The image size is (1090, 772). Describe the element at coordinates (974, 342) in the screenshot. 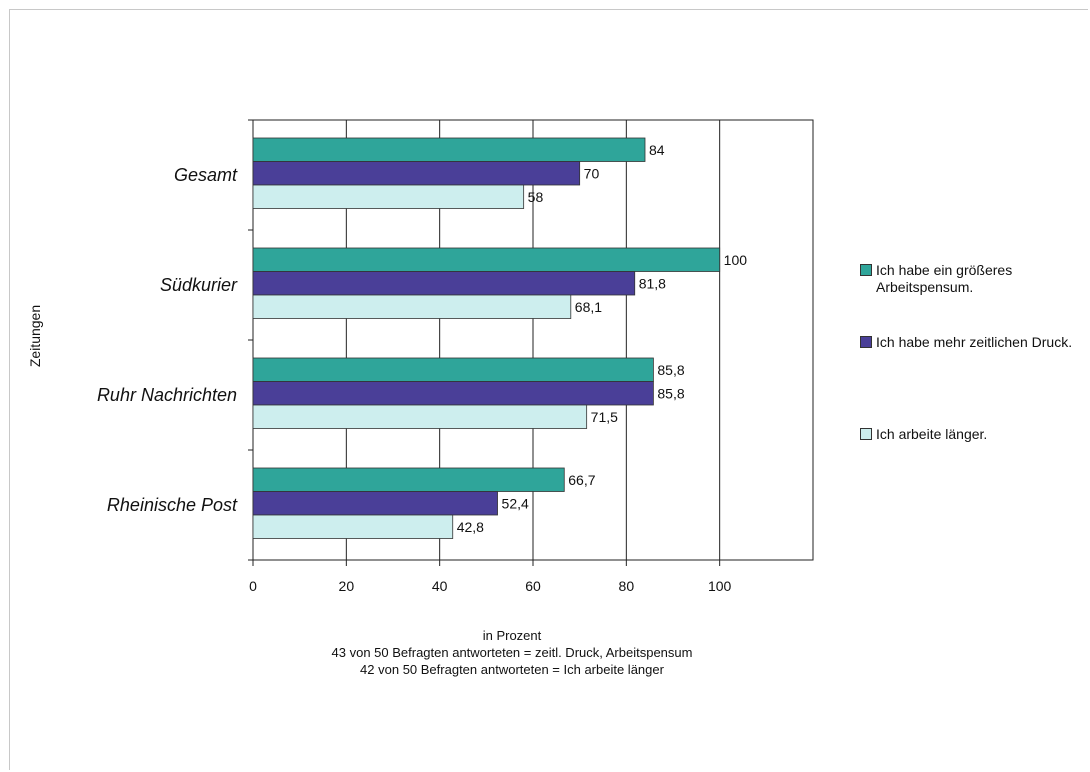

I see `legend-label-pressure: Ich habe mehr zeitlichen Druck.` at that location.